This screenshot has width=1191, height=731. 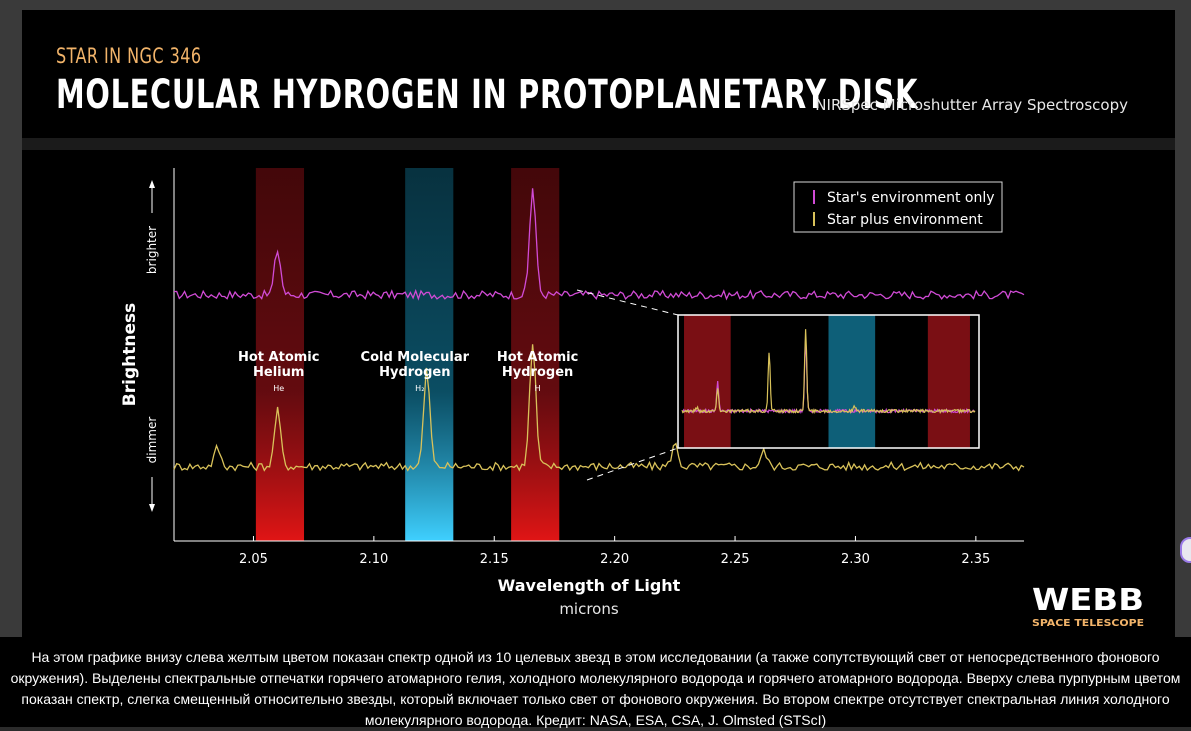 What do you see at coordinates (614, 559) in the screenshot?
I see `x-tick-label: 2.20` at bounding box center [614, 559].